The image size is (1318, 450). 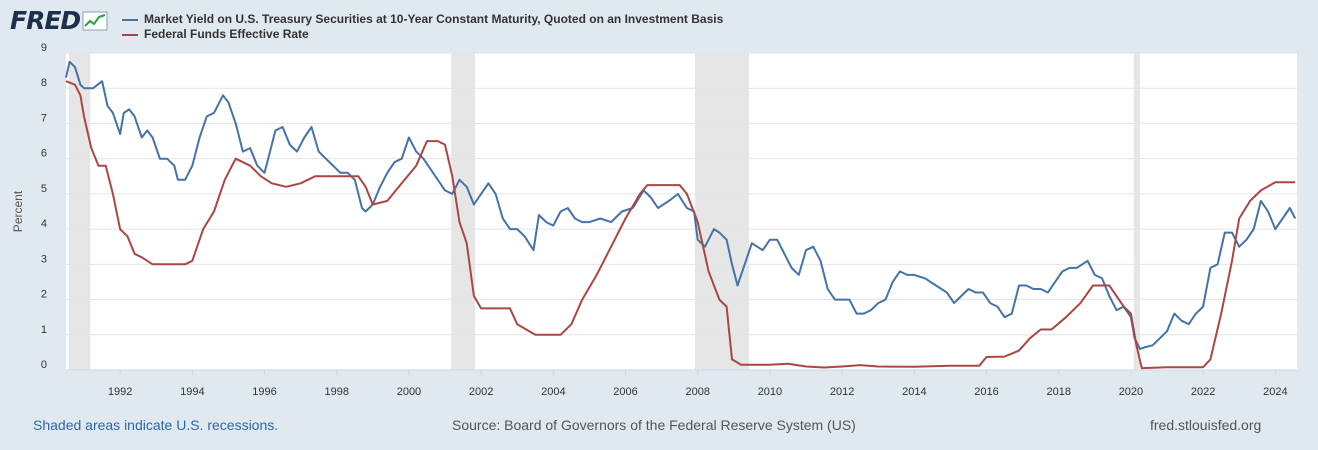 I want to click on x-tick-label-1998: 1998, so click(x=337, y=392).